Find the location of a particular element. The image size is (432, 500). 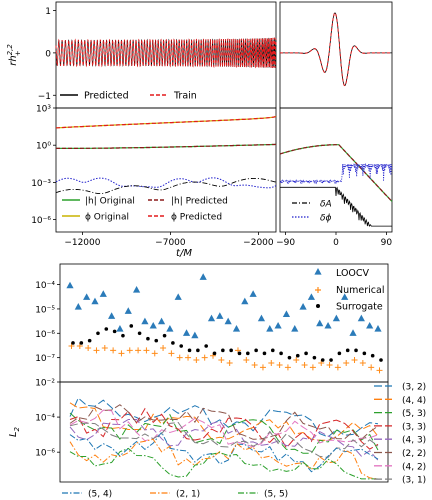

amp-ytick: 10³ is located at coordinates (43, 110).